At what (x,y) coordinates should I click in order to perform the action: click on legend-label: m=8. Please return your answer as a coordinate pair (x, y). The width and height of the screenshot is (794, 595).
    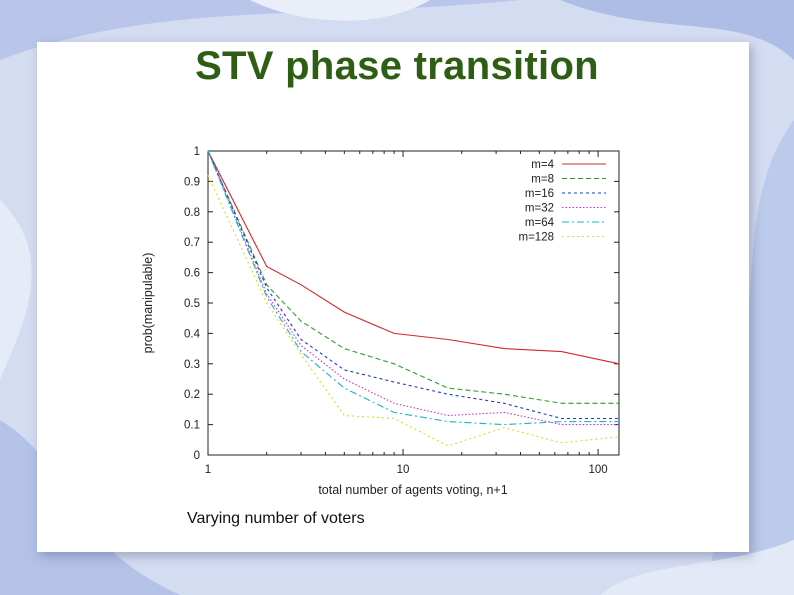
    Looking at the image, I should click on (542, 180).